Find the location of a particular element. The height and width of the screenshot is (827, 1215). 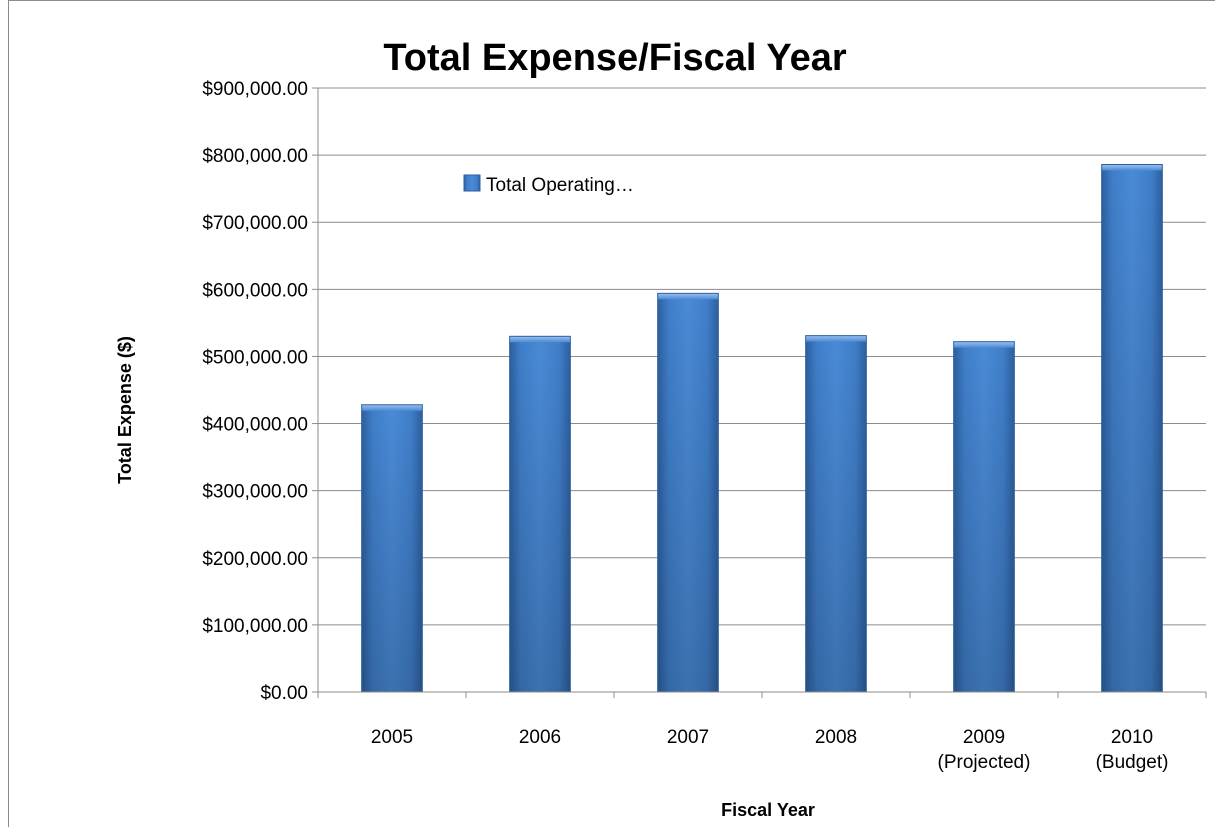

y-tick-label: $800,000.00 is located at coordinates (255, 156).